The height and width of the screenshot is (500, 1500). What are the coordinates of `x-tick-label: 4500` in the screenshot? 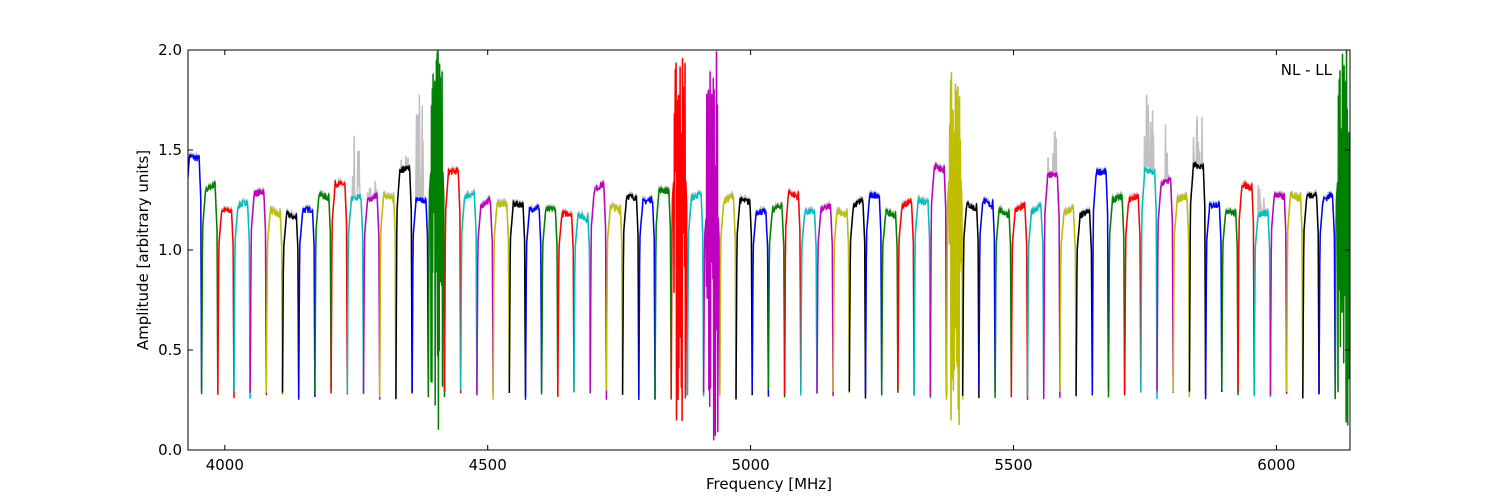 It's located at (488, 465).